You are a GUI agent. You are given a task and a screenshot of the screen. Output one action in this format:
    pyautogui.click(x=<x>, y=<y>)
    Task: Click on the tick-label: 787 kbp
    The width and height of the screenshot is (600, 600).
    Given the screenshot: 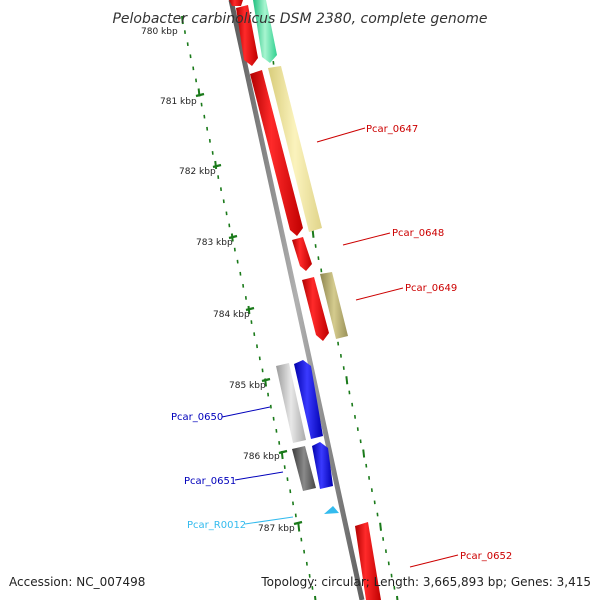 What is the action you would take?
    pyautogui.click(x=276, y=529)
    